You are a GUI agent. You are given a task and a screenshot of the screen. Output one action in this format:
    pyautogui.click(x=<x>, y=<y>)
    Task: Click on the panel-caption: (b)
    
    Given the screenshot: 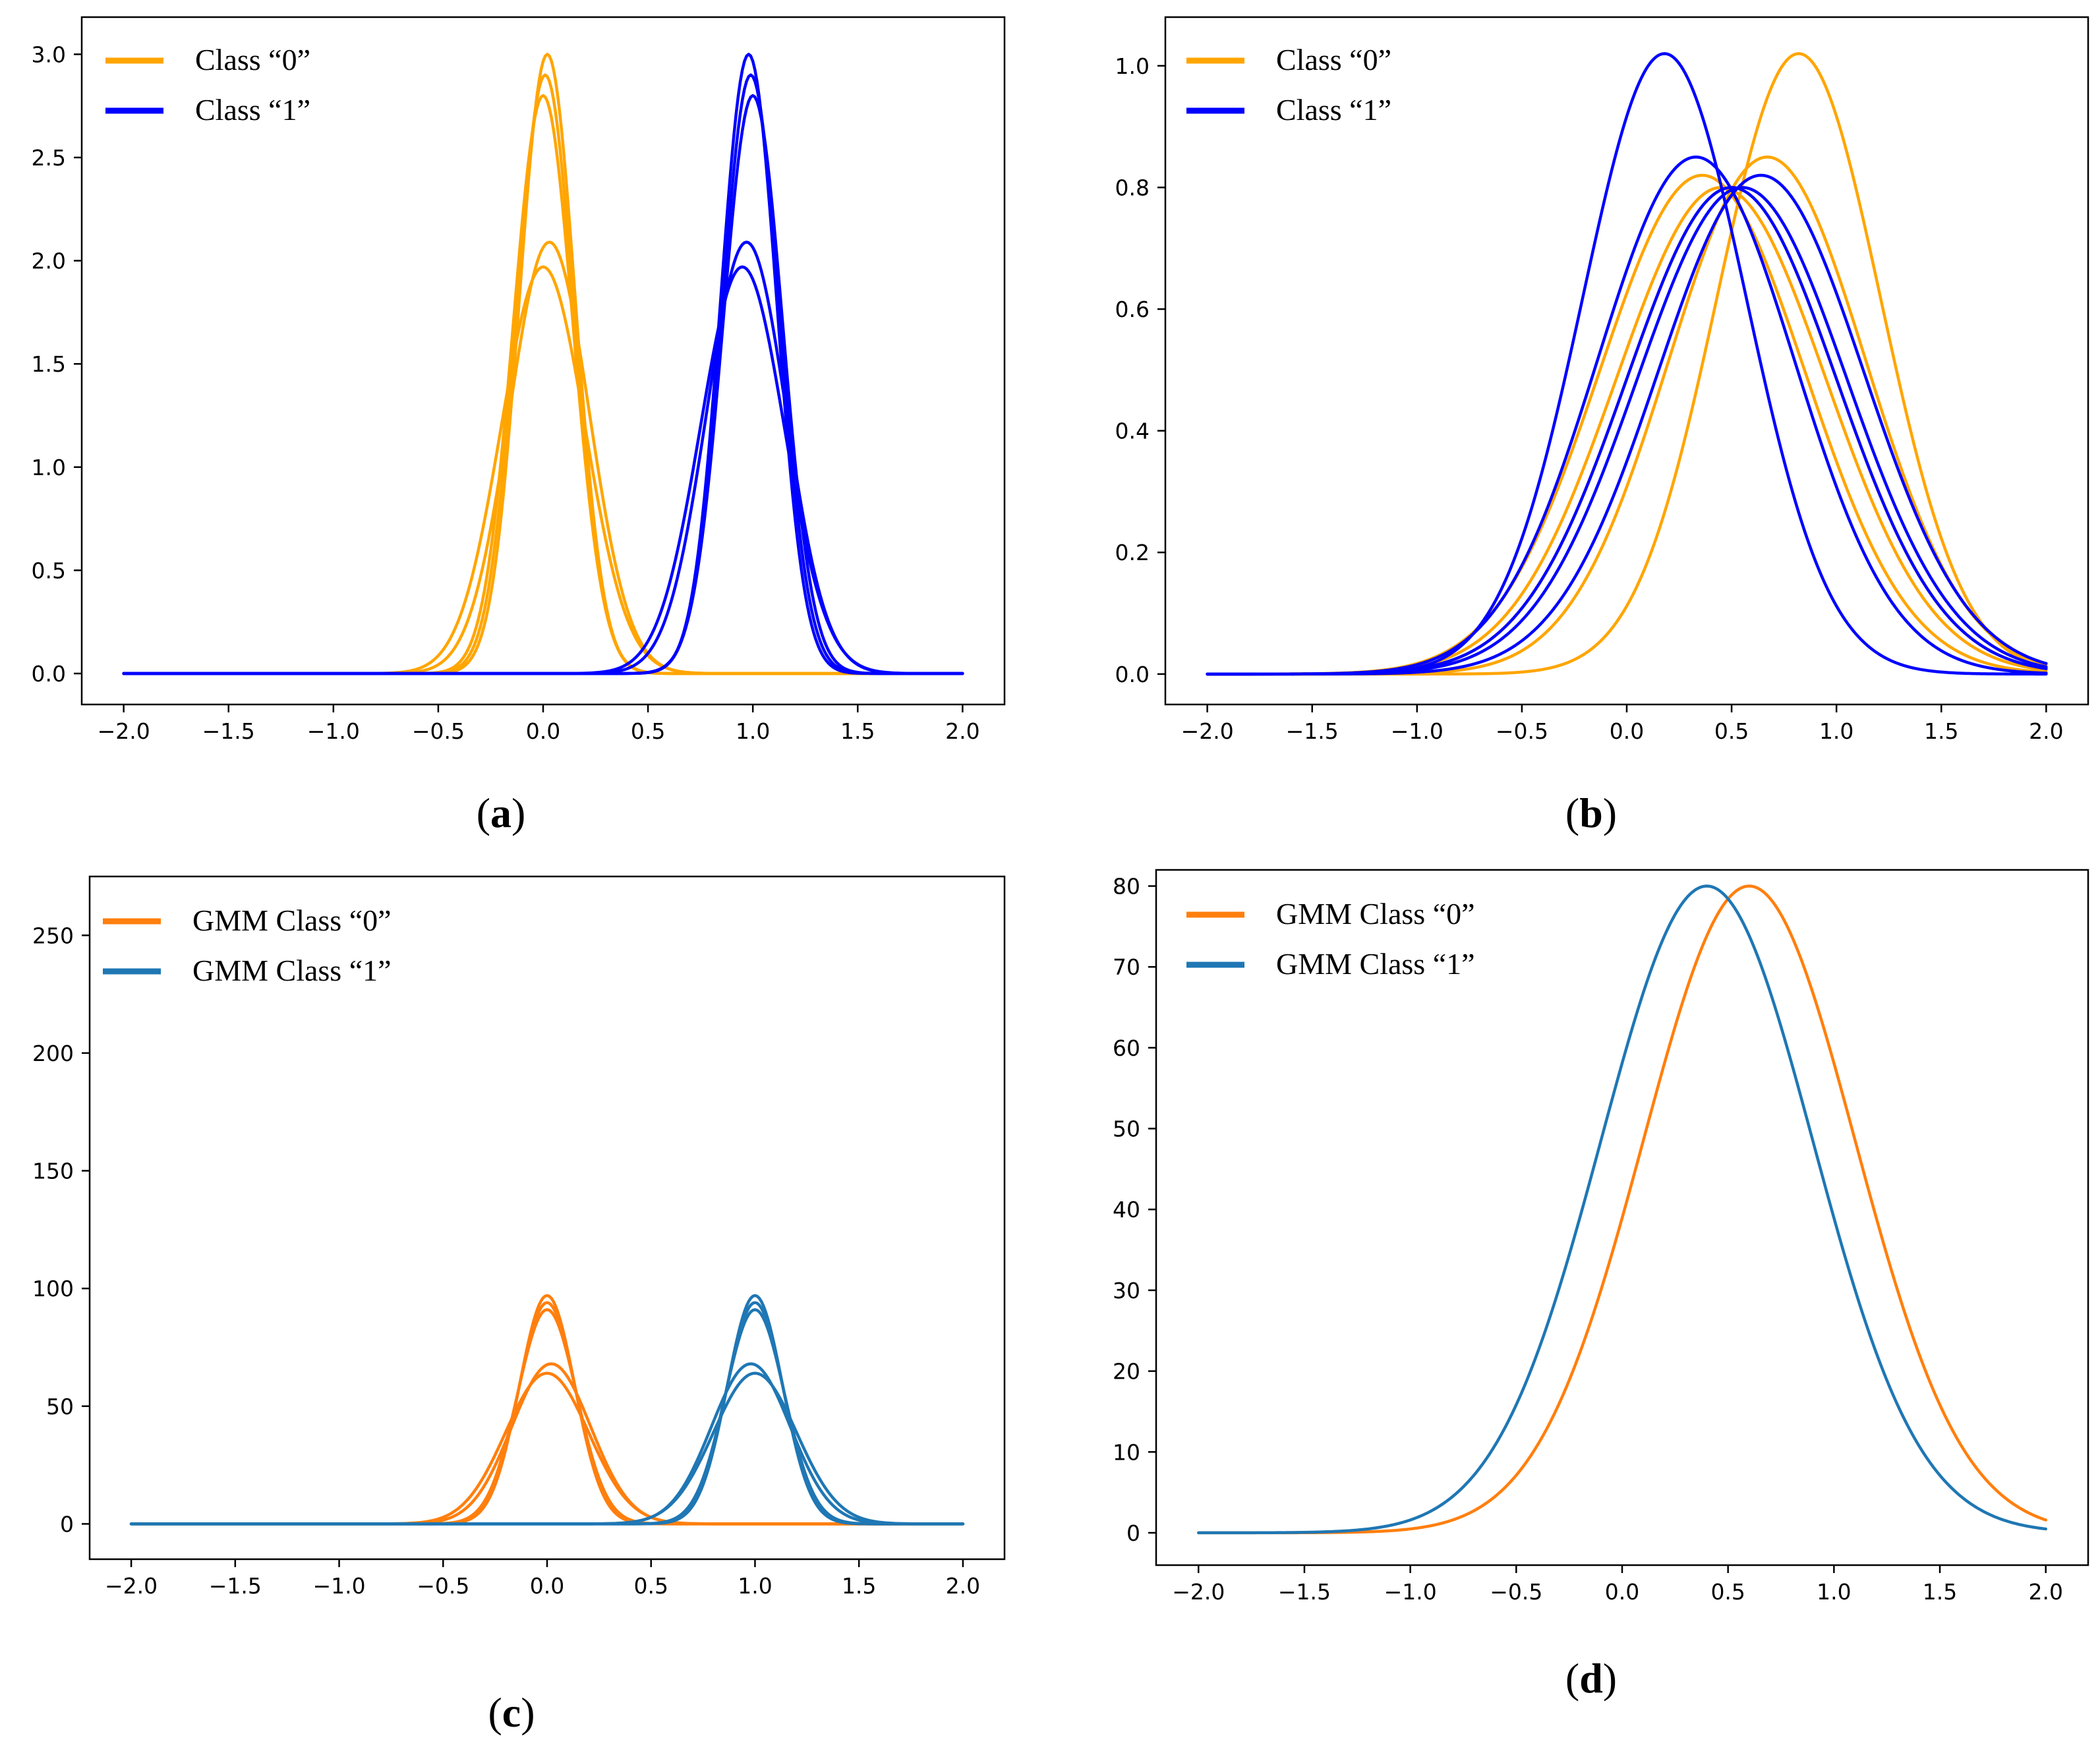 What is the action you would take?
    pyautogui.click(x=1591, y=813)
    